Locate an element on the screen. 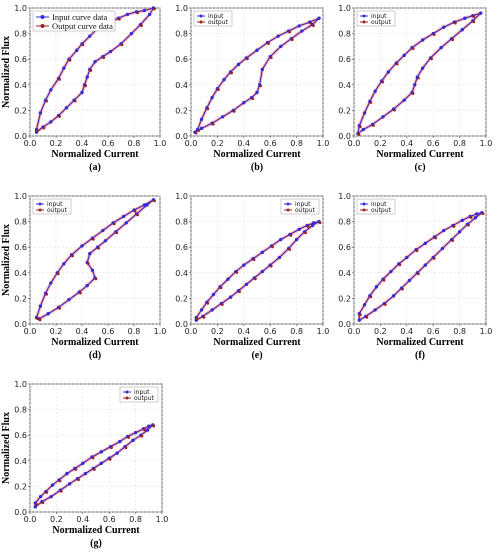 This screenshot has width=498, height=555. panel-label: (g) is located at coordinates (96, 543).